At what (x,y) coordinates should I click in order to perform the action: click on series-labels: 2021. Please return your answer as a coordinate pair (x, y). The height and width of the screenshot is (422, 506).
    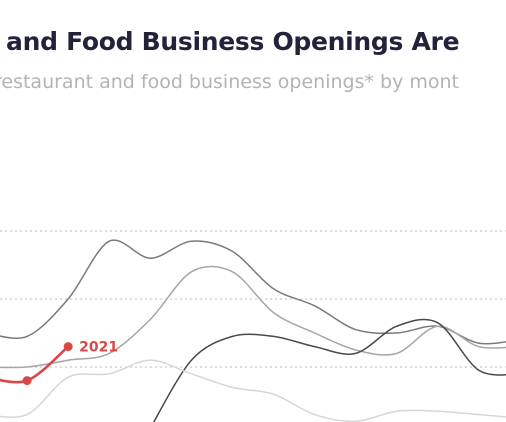
    Looking at the image, I should click on (98, 348).